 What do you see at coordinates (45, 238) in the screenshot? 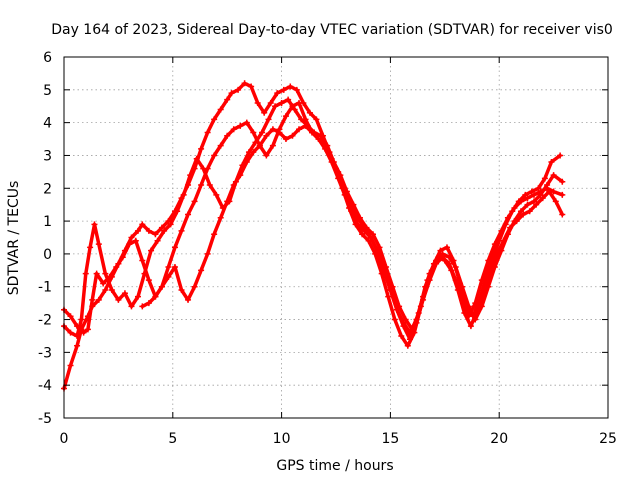
I see `y-tick-labels: -5 -4 -3 -2 -1 0 1 2 3 4 5 6` at bounding box center [45, 238].